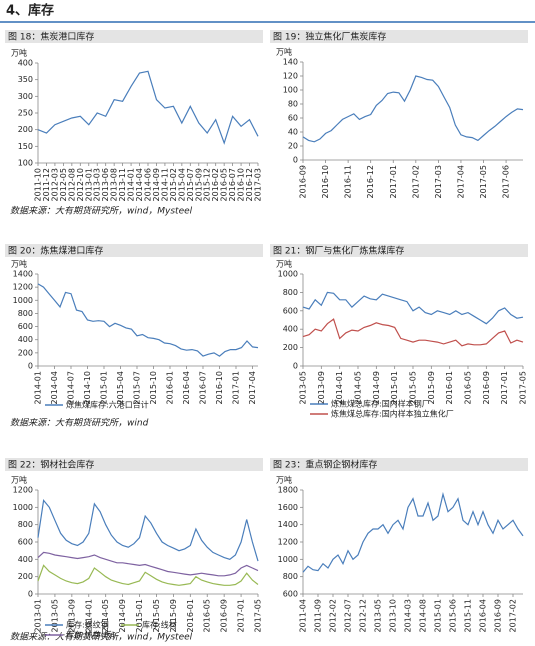 The width and height of the screenshot is (535, 646). I want to click on y-tick-label: 80, so click(293, 104).